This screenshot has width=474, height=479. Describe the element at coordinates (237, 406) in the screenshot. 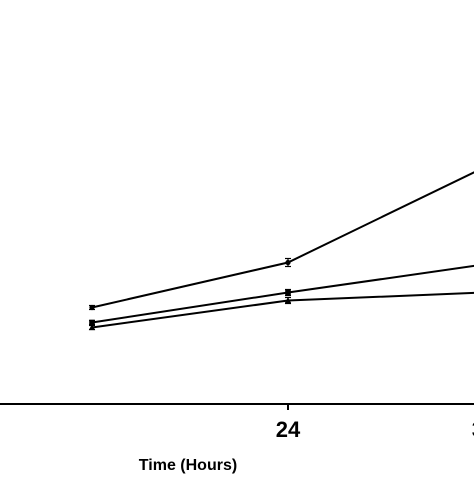

I see `axes` at that location.